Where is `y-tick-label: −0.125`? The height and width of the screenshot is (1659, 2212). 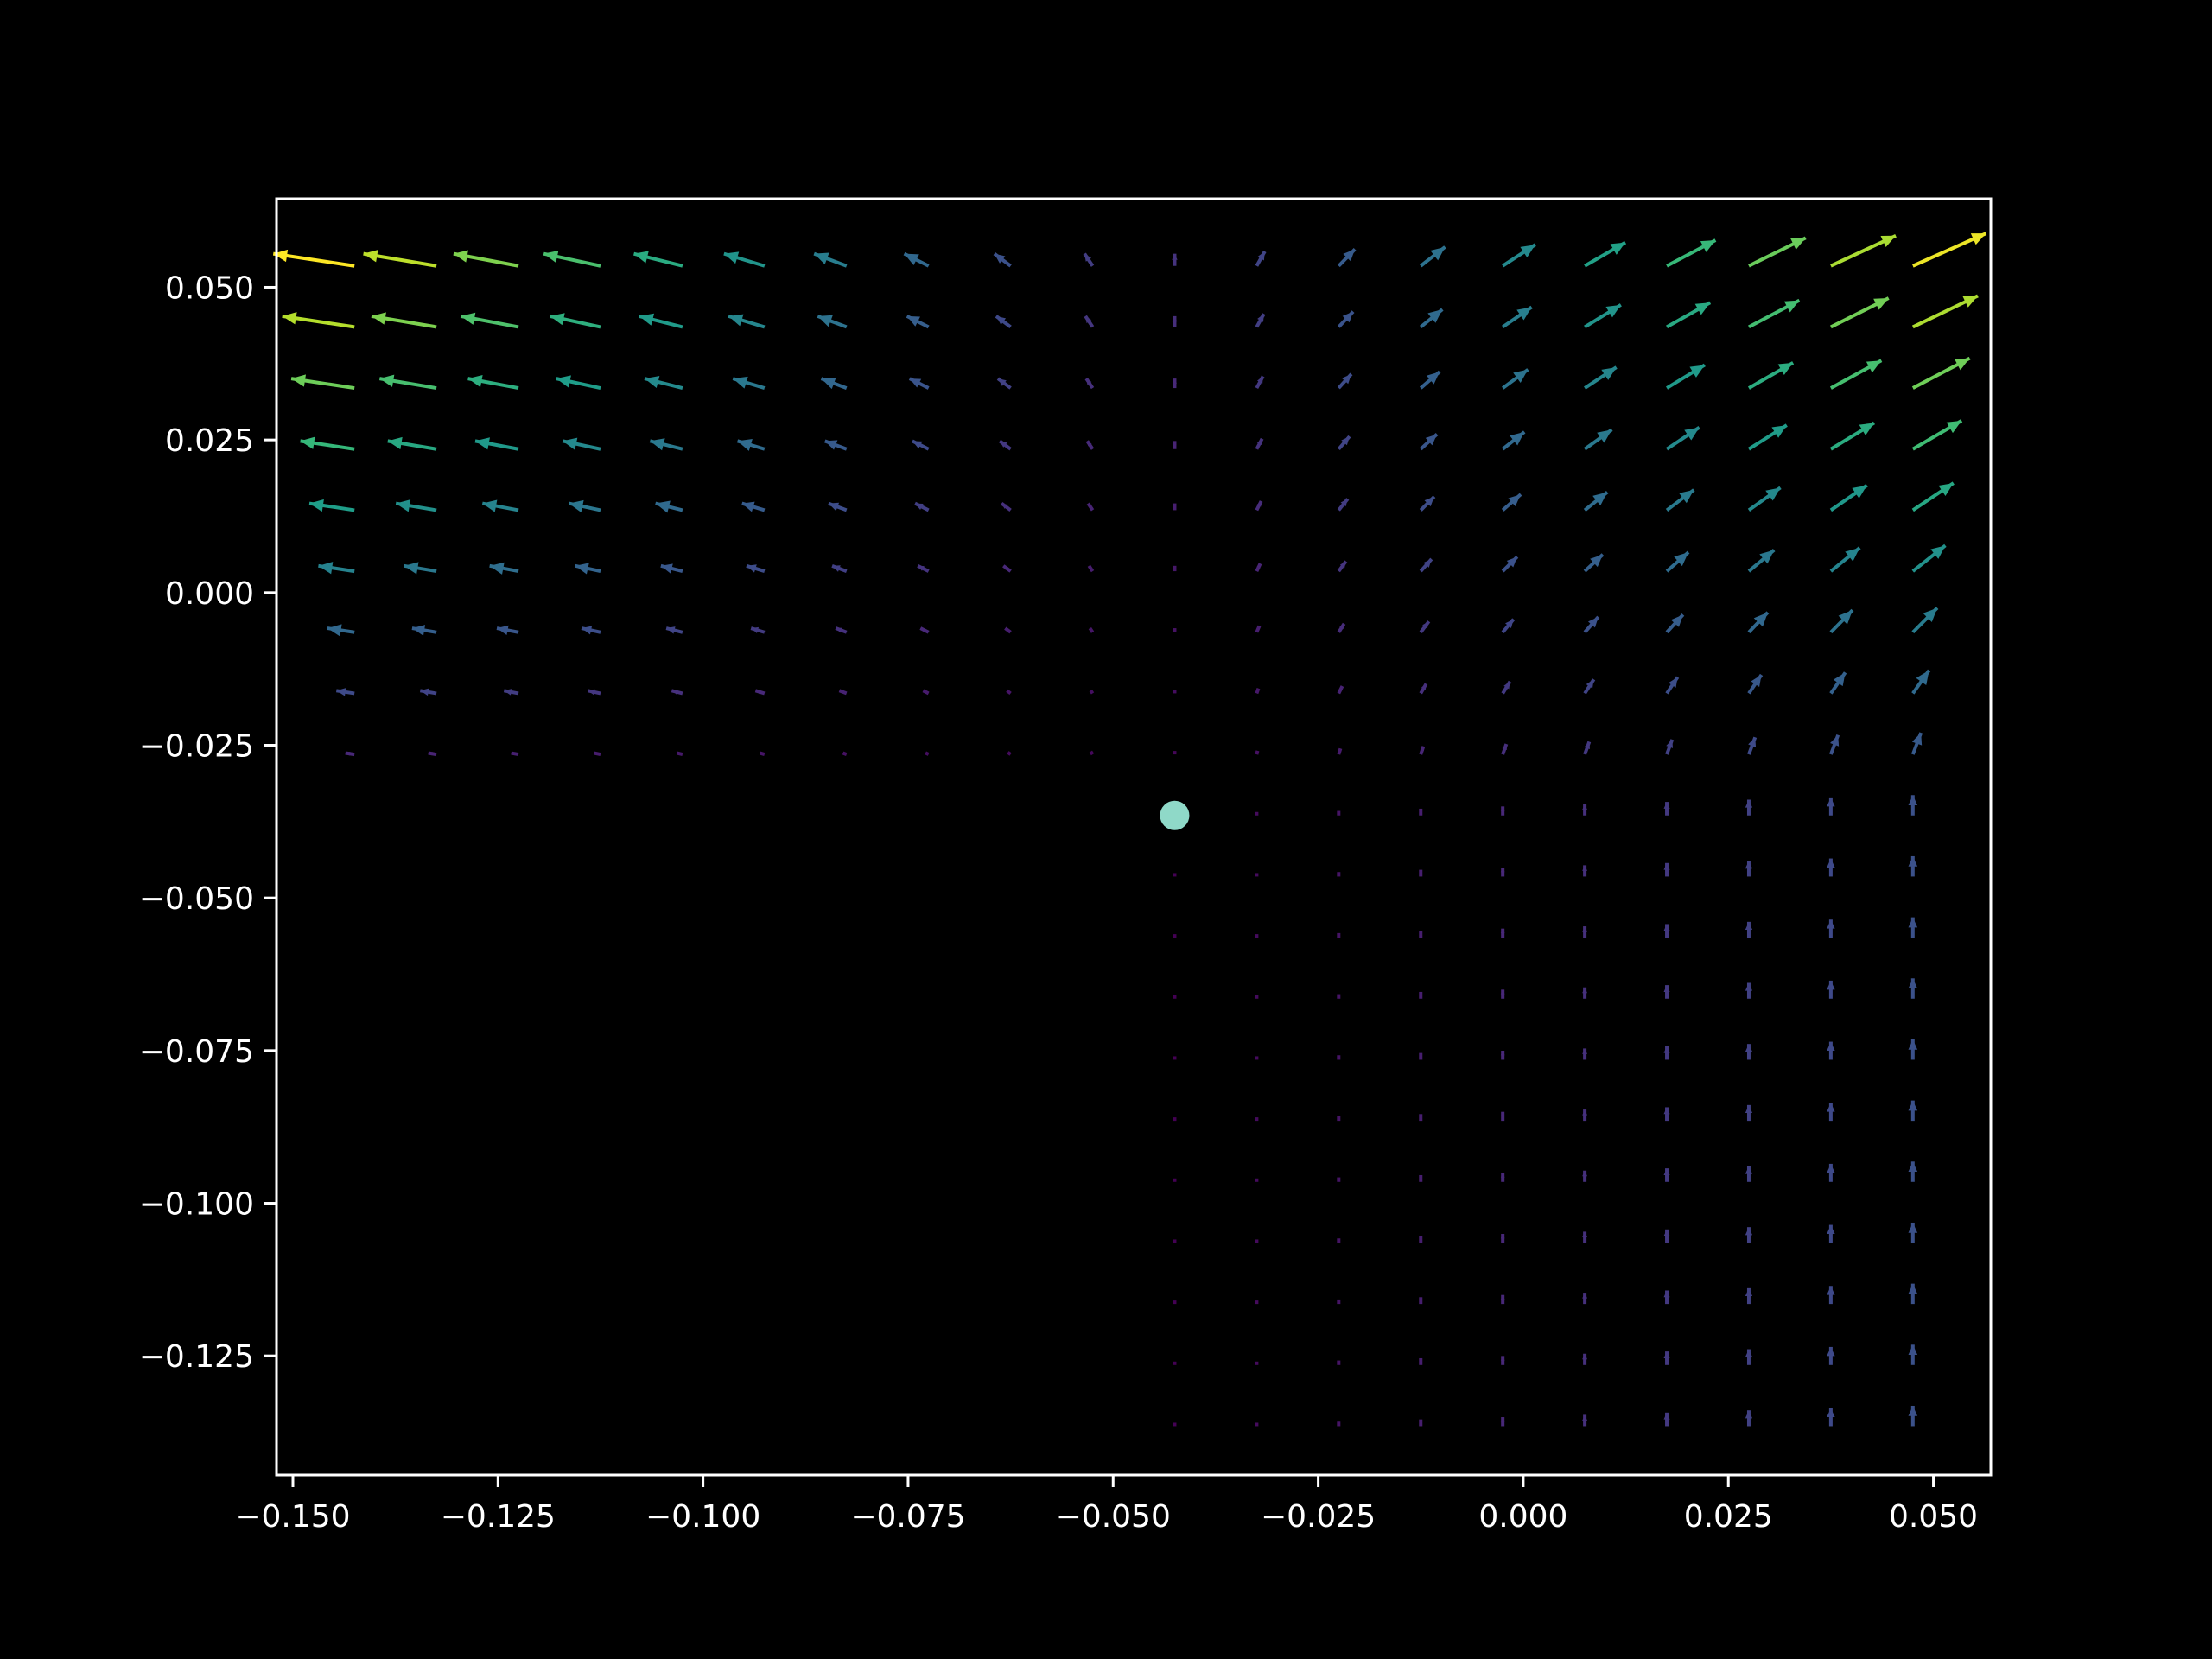 y-tick-label: −0.125 is located at coordinates (196, 1357).